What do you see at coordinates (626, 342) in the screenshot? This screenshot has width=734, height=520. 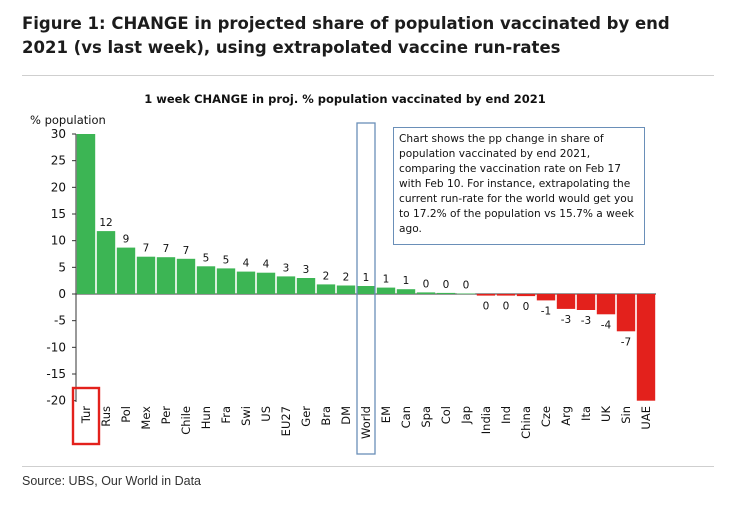 I see `data-label: -7` at bounding box center [626, 342].